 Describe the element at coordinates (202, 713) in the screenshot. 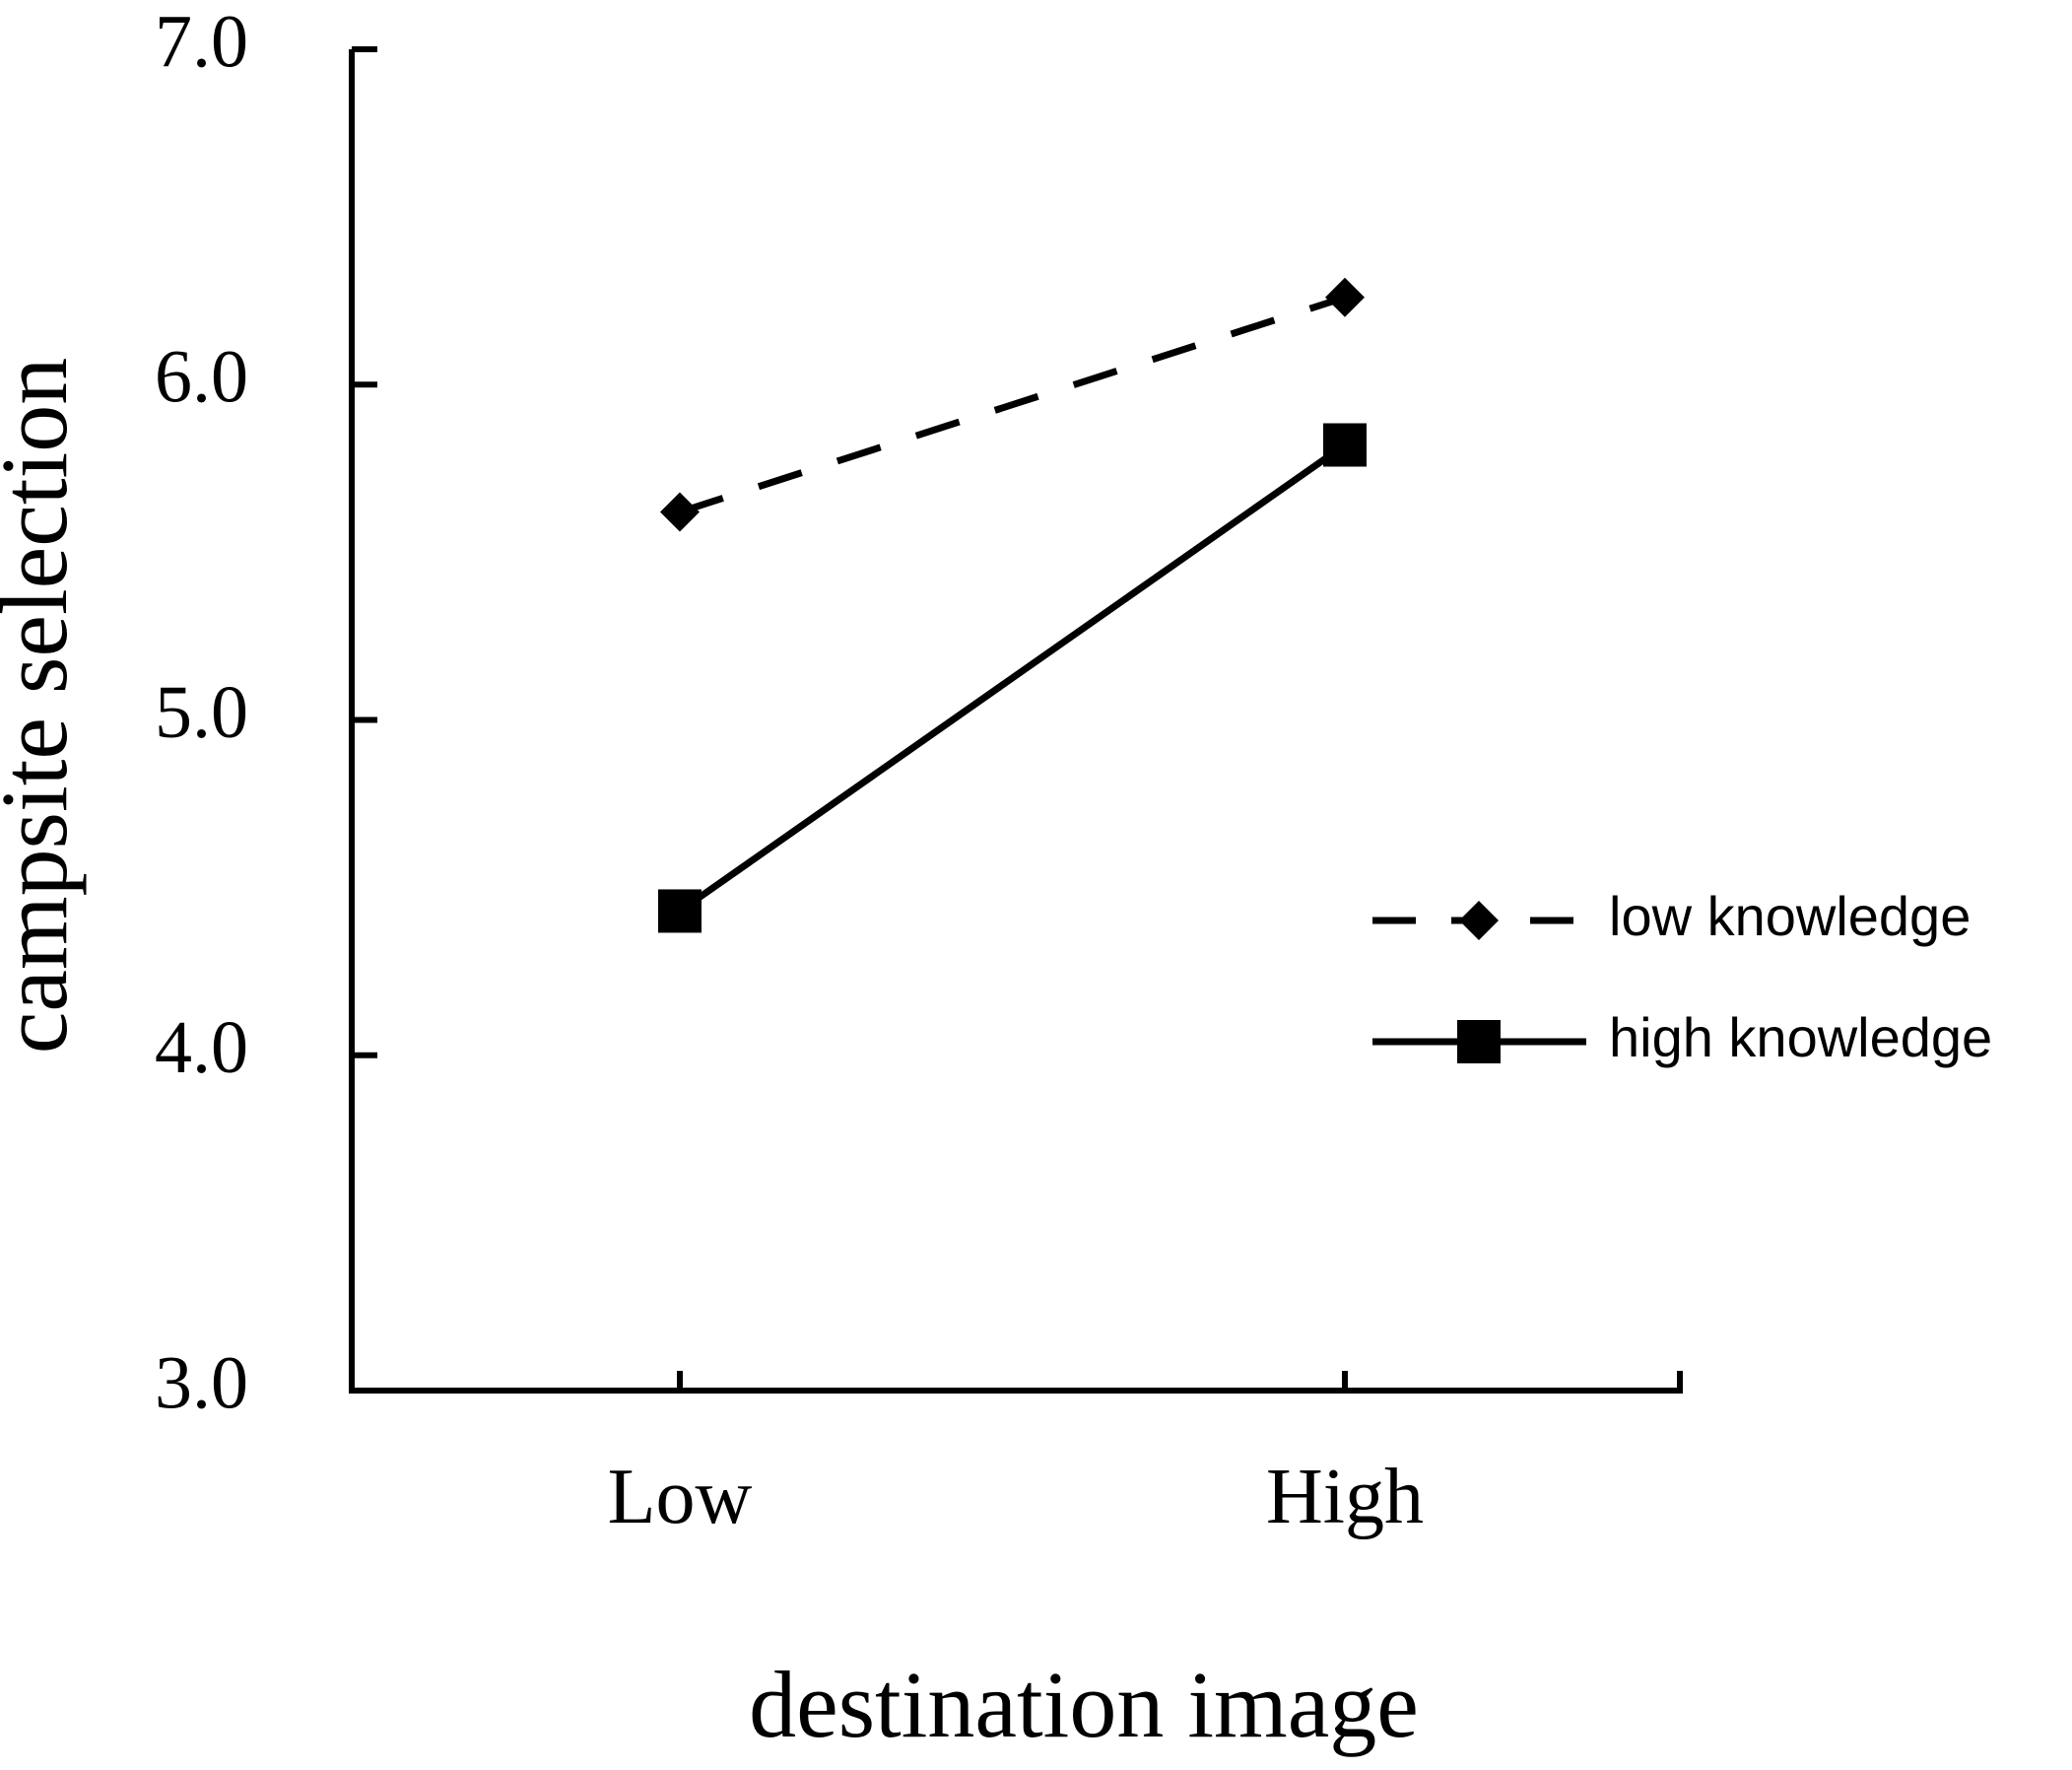

I see `y-tick-label: 5.0` at that location.